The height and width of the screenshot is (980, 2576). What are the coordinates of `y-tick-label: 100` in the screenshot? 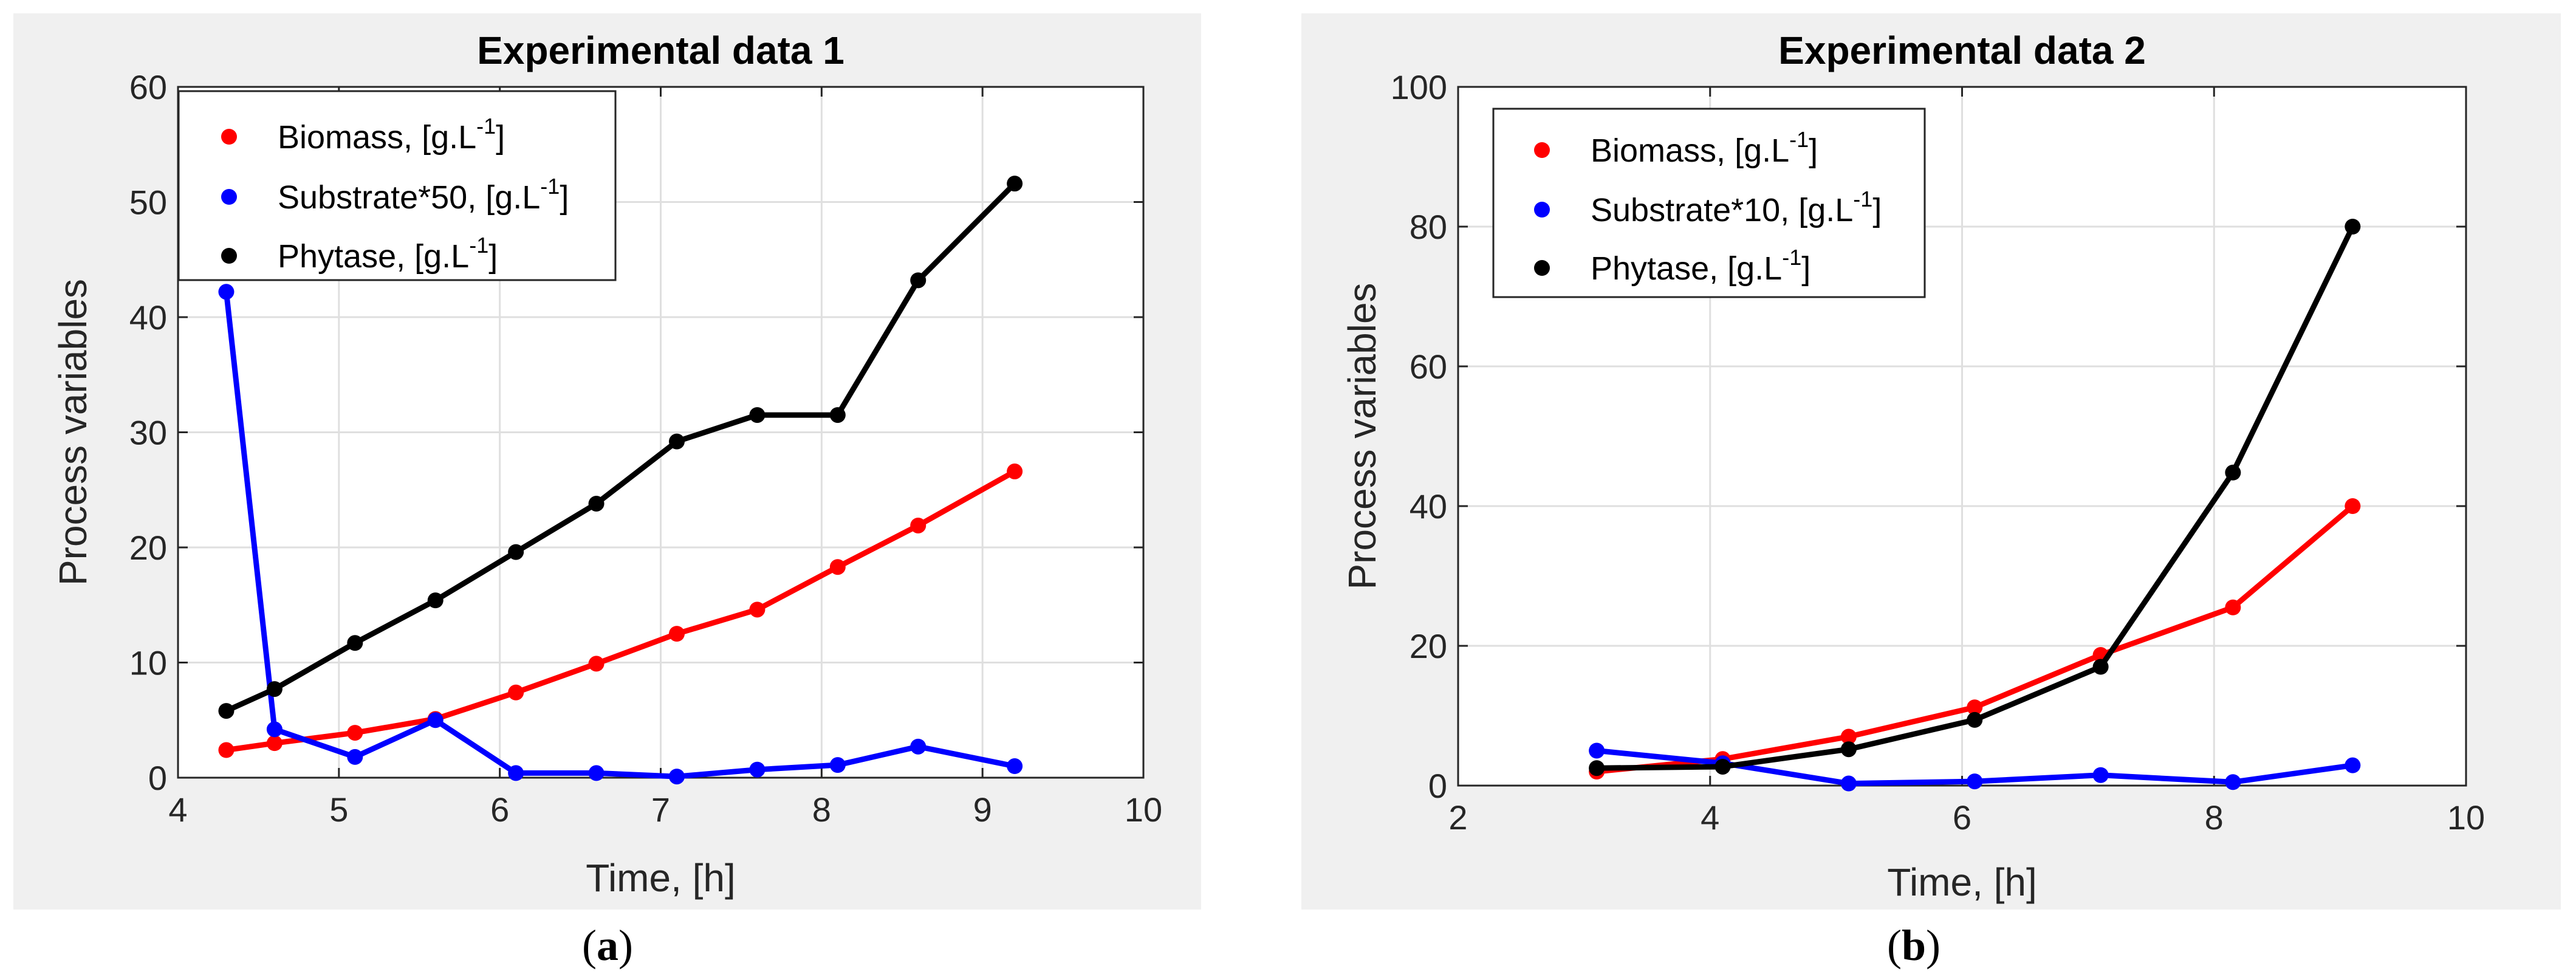 It's located at (1419, 87).